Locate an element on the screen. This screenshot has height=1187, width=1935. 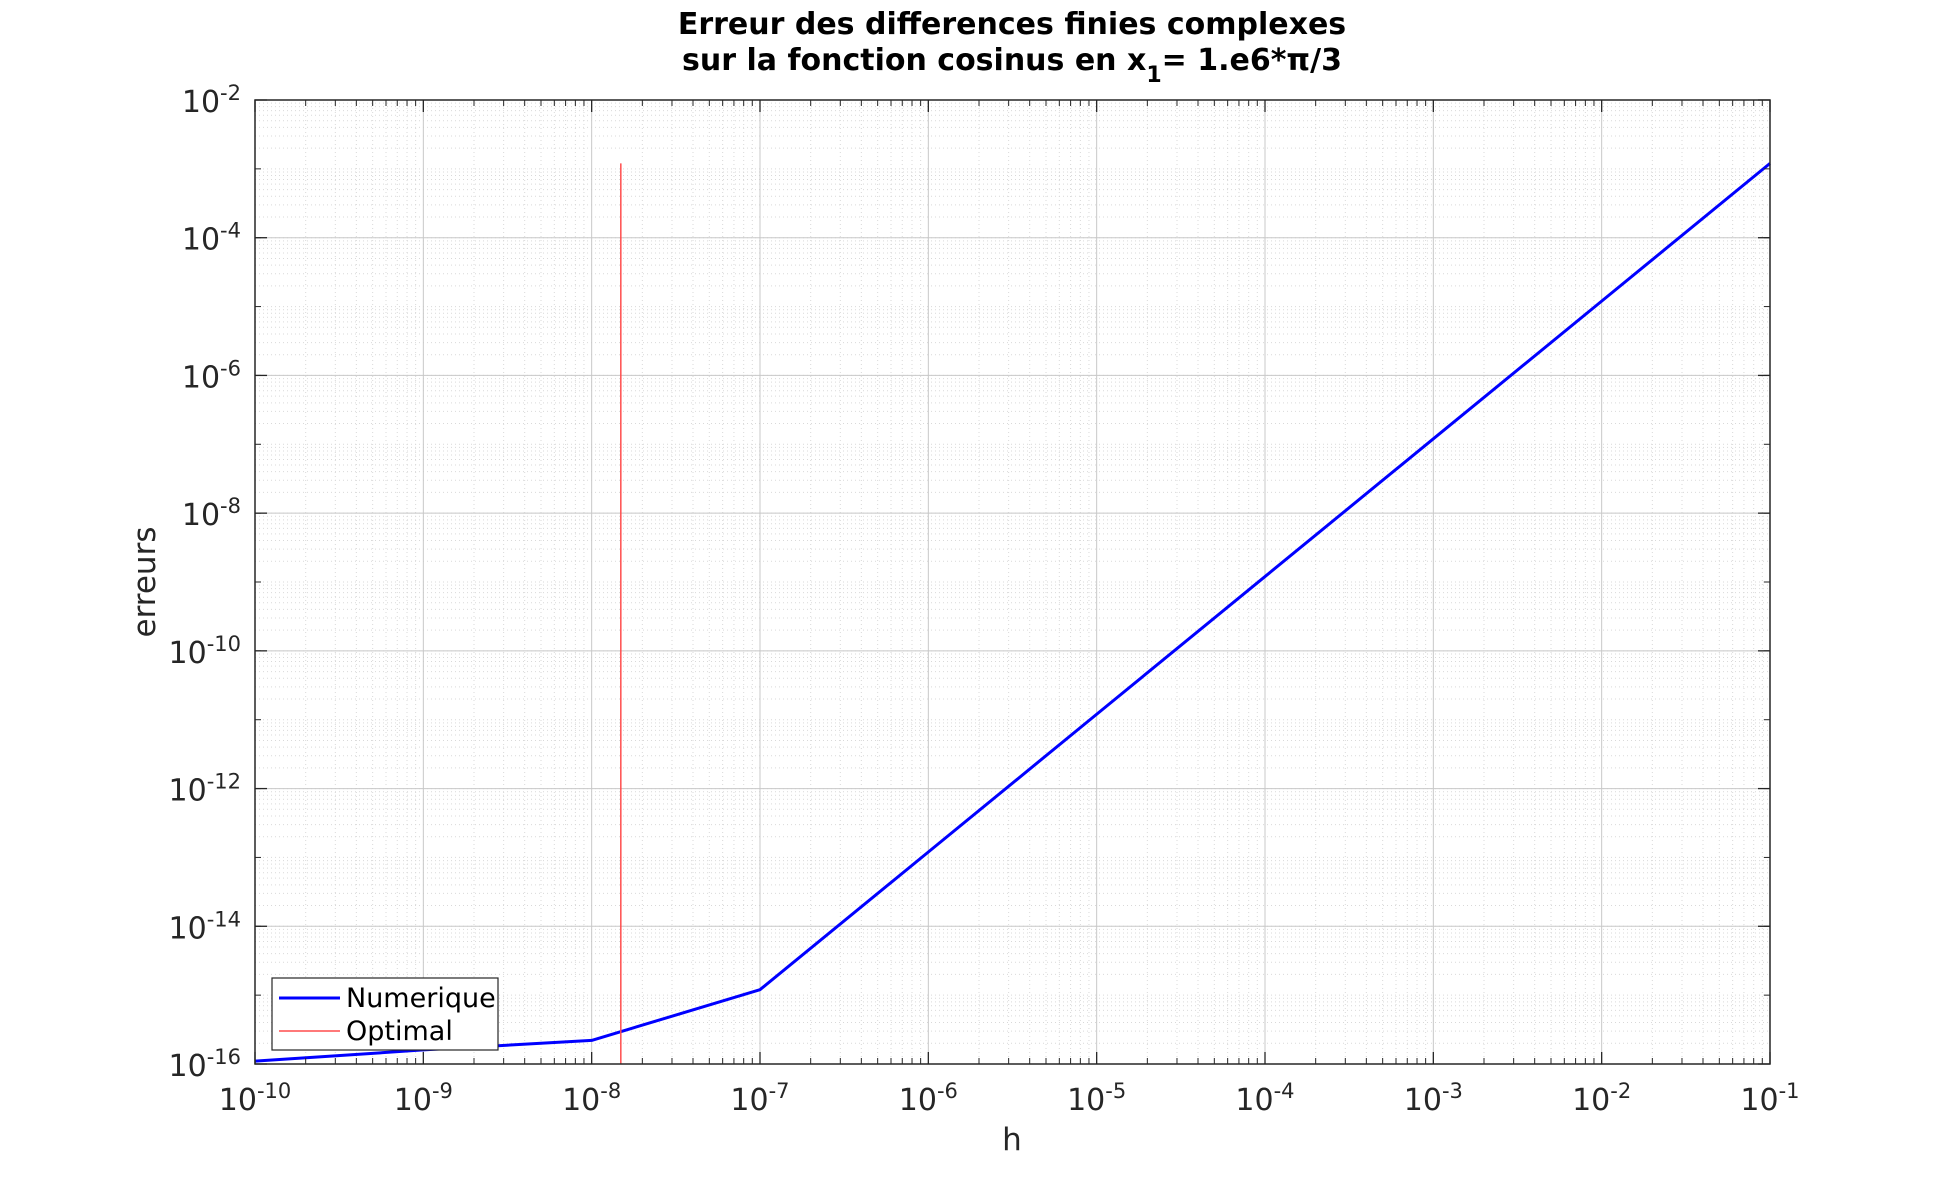
x-tick-label: 10⁻² is located at coordinates (1601, 1098).